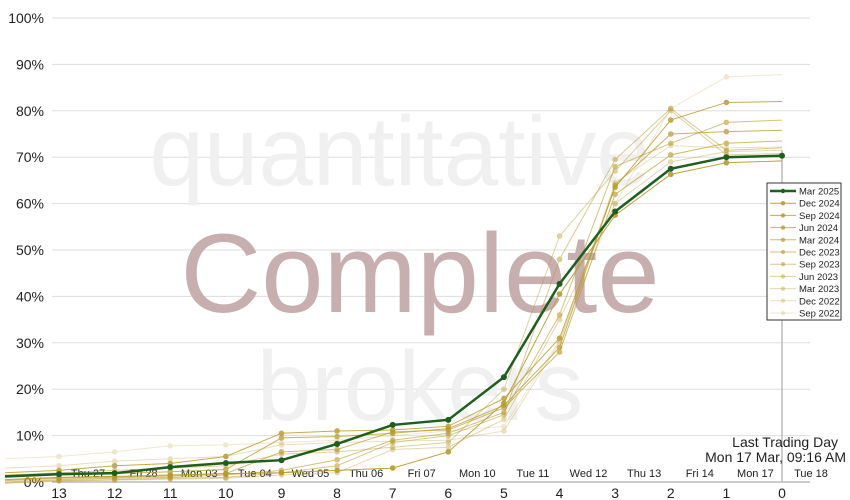 This screenshot has width=850, height=500. What do you see at coordinates (30, 389) in the screenshot?
I see `y-tick-label: 20%` at bounding box center [30, 389].